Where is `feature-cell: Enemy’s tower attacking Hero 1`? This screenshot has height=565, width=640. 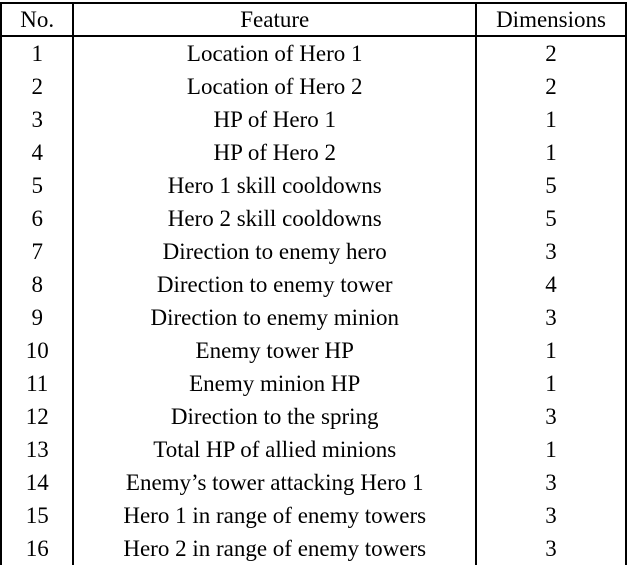 feature-cell: Enemy’s tower attacking Hero 1 is located at coordinates (275, 482).